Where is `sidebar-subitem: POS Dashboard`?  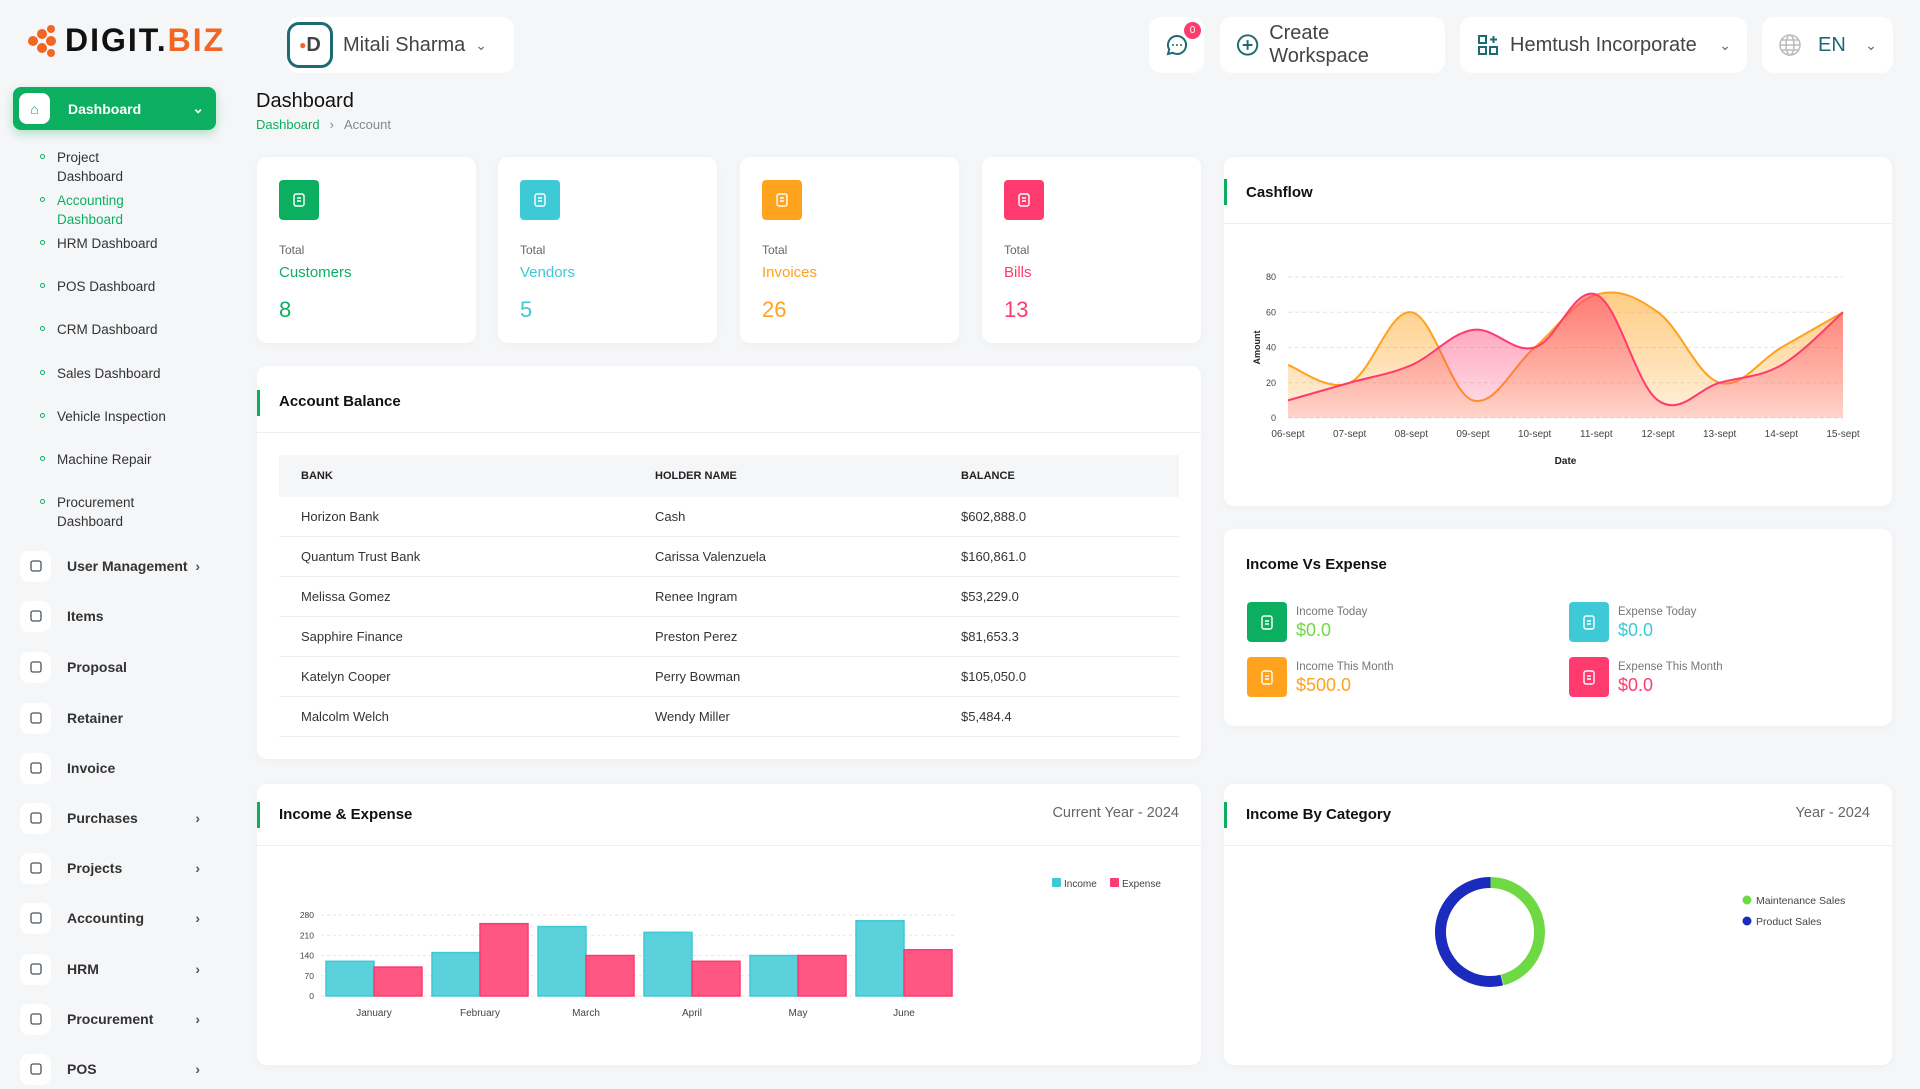
sidebar-subitem: POS Dashboard is located at coordinates (103, 286).